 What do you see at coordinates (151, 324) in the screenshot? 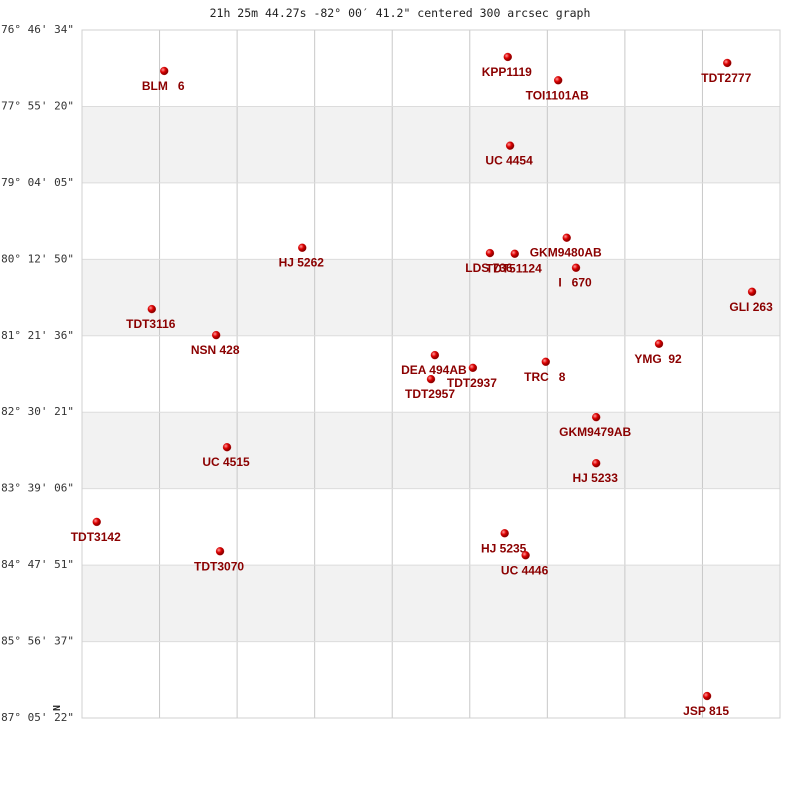
I see `star-label: TDT3116` at bounding box center [151, 324].